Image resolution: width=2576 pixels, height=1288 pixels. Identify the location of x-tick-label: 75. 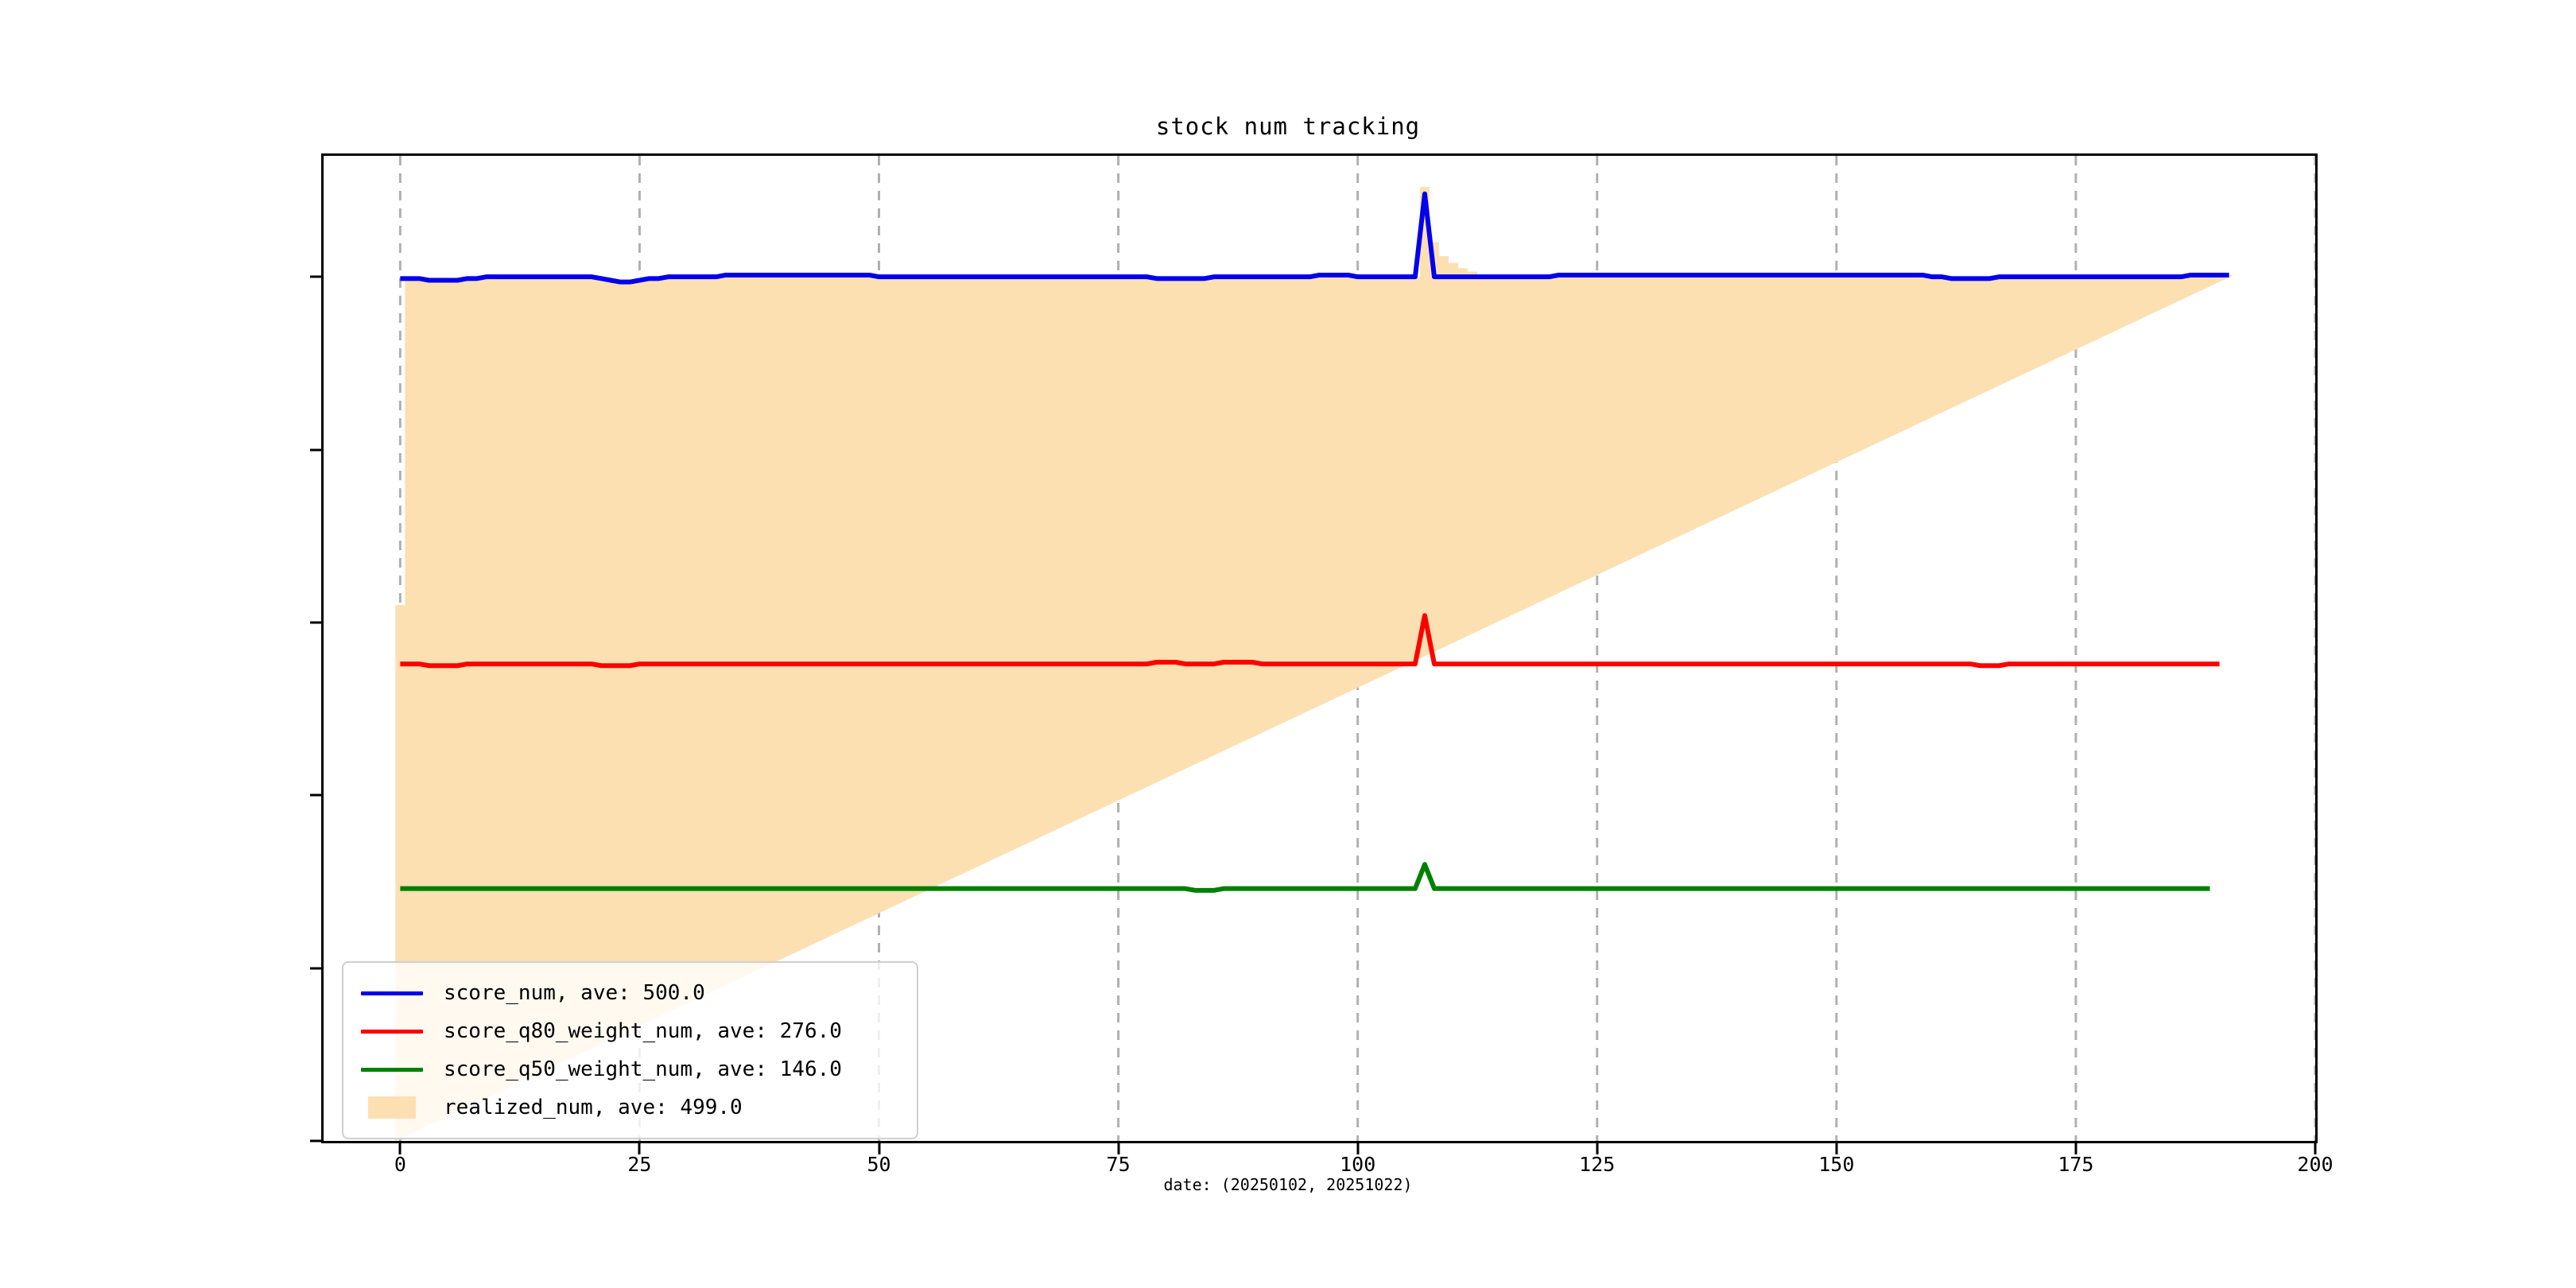
(1119, 1165).